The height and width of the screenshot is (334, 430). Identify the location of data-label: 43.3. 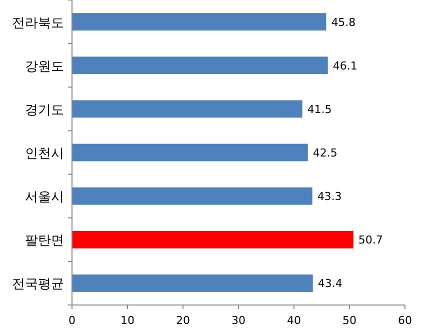
(329, 197).